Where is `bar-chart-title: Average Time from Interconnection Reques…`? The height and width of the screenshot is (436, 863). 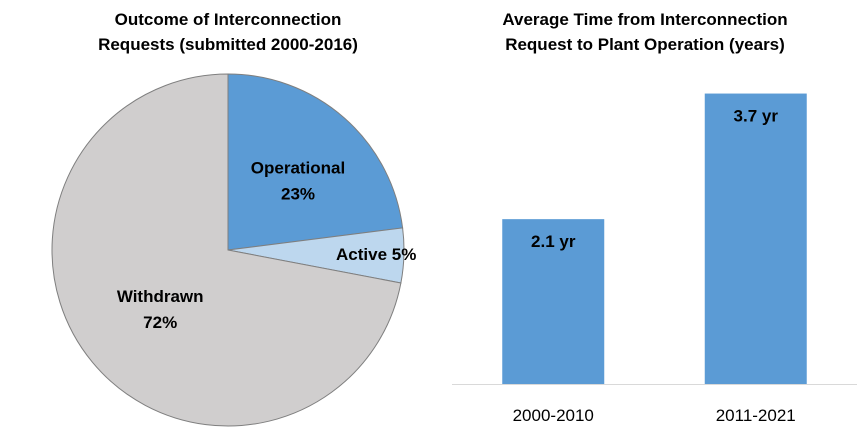 bar-chart-title: Average Time from Interconnection Reques… is located at coordinates (645, 32).